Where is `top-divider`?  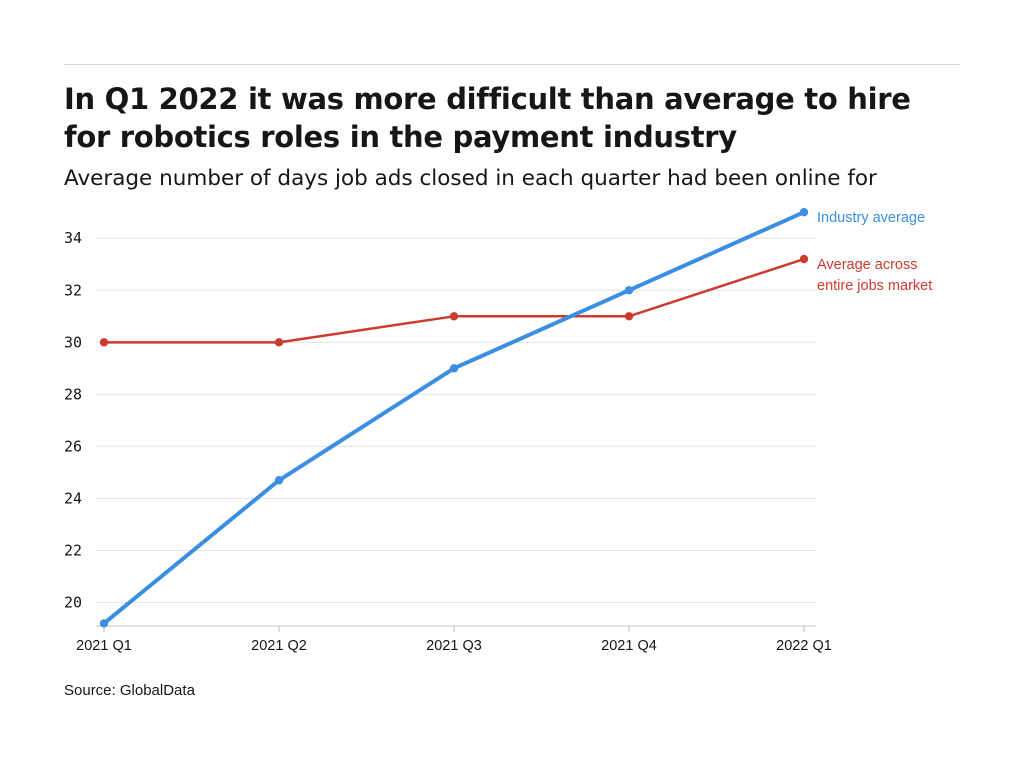
top-divider is located at coordinates (512, 64).